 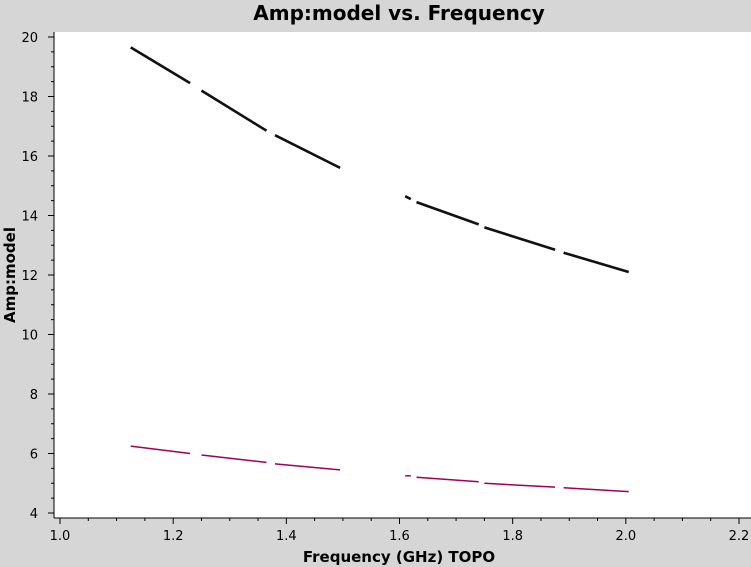 What do you see at coordinates (29, 217) in the screenshot?
I see `y-tick-label: 14` at bounding box center [29, 217].